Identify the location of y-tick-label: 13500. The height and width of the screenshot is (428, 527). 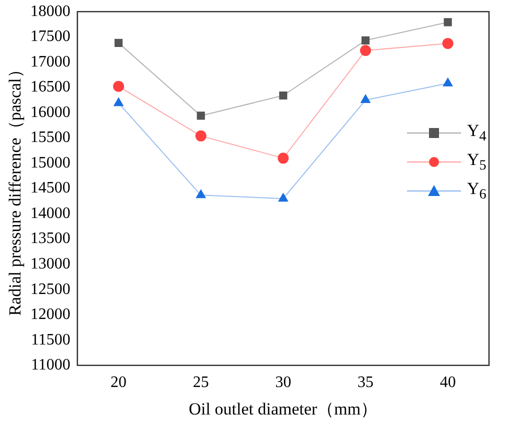
(50, 239).